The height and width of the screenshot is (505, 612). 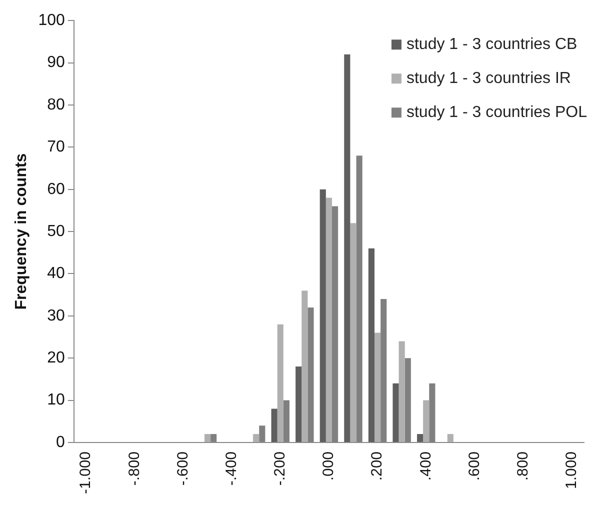 What do you see at coordinates (56, 63) in the screenshot?
I see `y-tick-label: 90` at bounding box center [56, 63].